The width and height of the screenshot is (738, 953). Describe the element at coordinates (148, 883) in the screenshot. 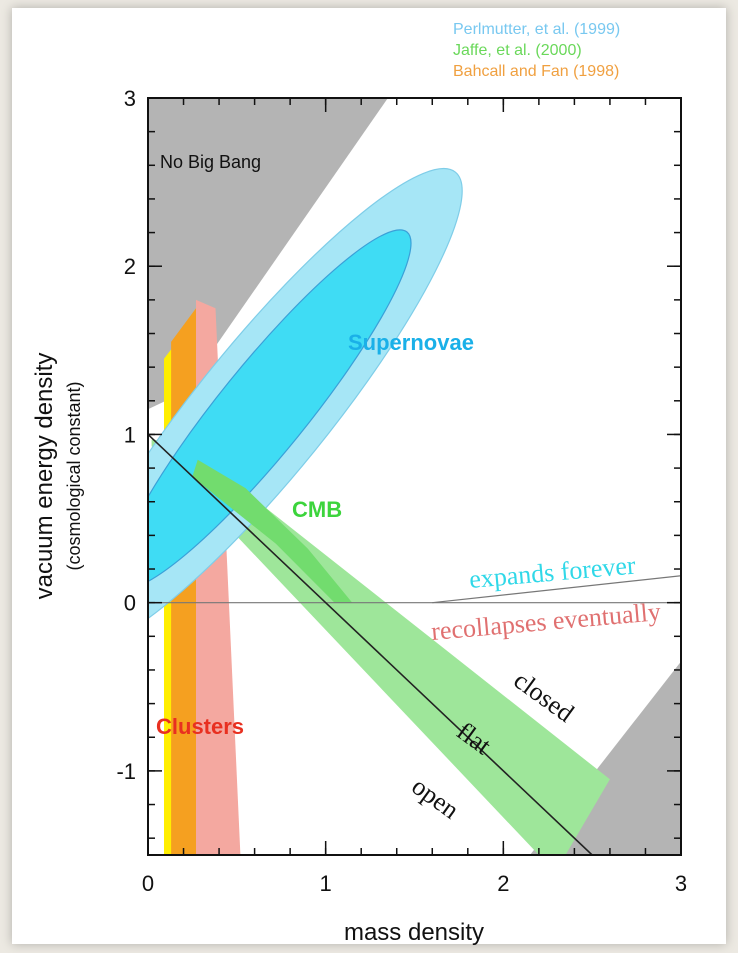

I see `x-tick-label: 0` at that location.